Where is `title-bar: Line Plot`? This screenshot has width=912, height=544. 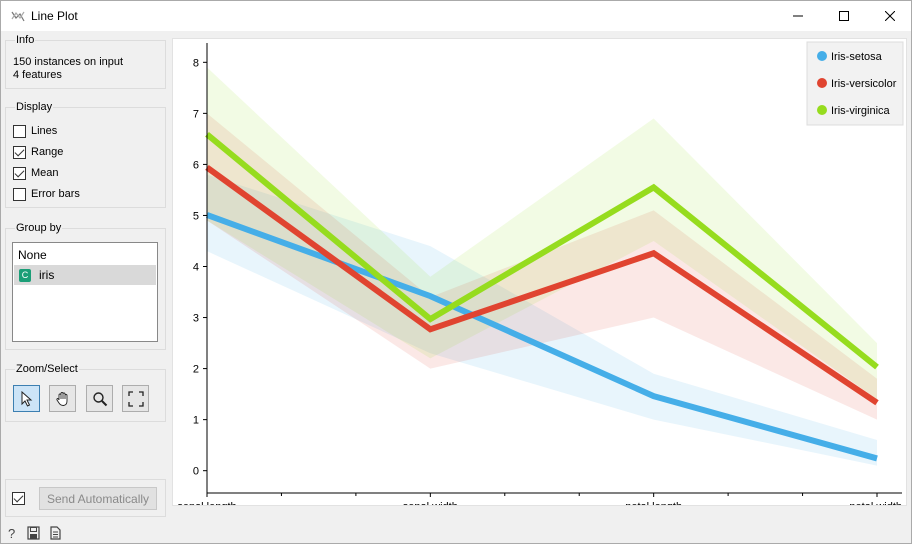
title-bar: Line Plot is located at coordinates (456, 16).